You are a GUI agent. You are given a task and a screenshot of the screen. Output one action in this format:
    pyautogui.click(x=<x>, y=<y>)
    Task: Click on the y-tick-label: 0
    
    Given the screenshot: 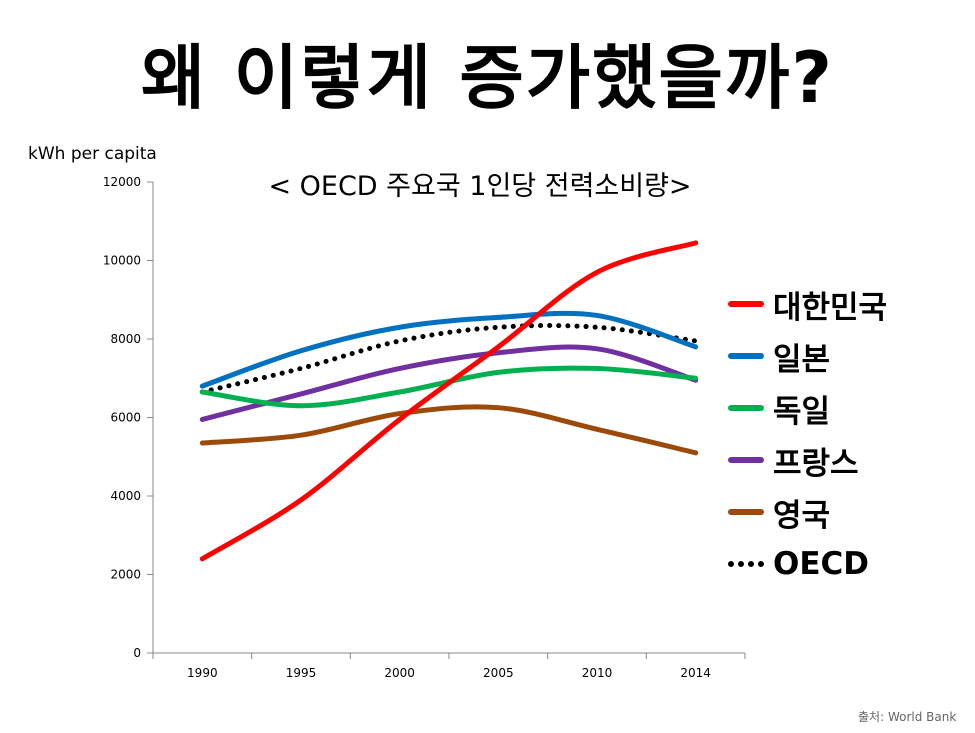 What is the action you would take?
    pyautogui.click(x=137, y=653)
    